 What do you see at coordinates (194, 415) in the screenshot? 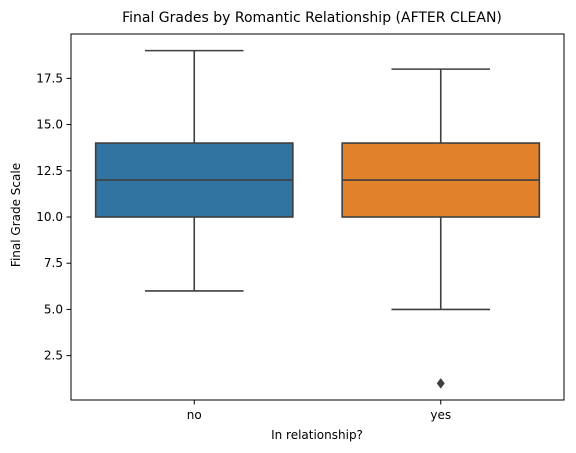
I see `x-tick-label-no: no` at bounding box center [194, 415].